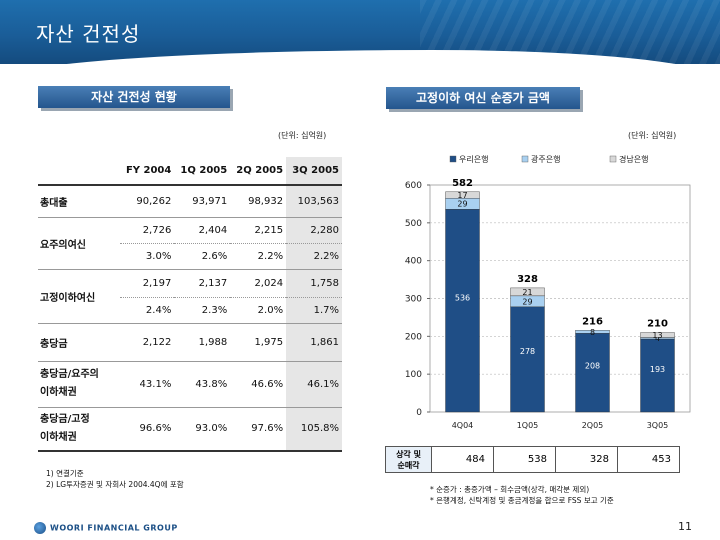  Describe the element at coordinates (202, 171) in the screenshot. I see `column-header: 1Q 2005` at that location.